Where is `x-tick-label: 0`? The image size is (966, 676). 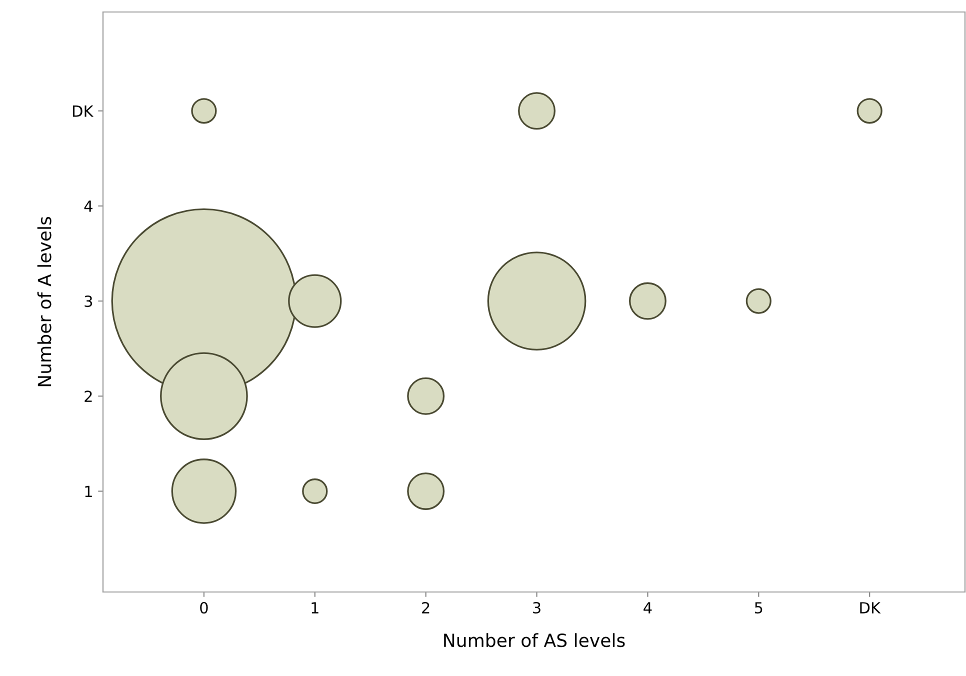 x-tick-label: 0 is located at coordinates (204, 608).